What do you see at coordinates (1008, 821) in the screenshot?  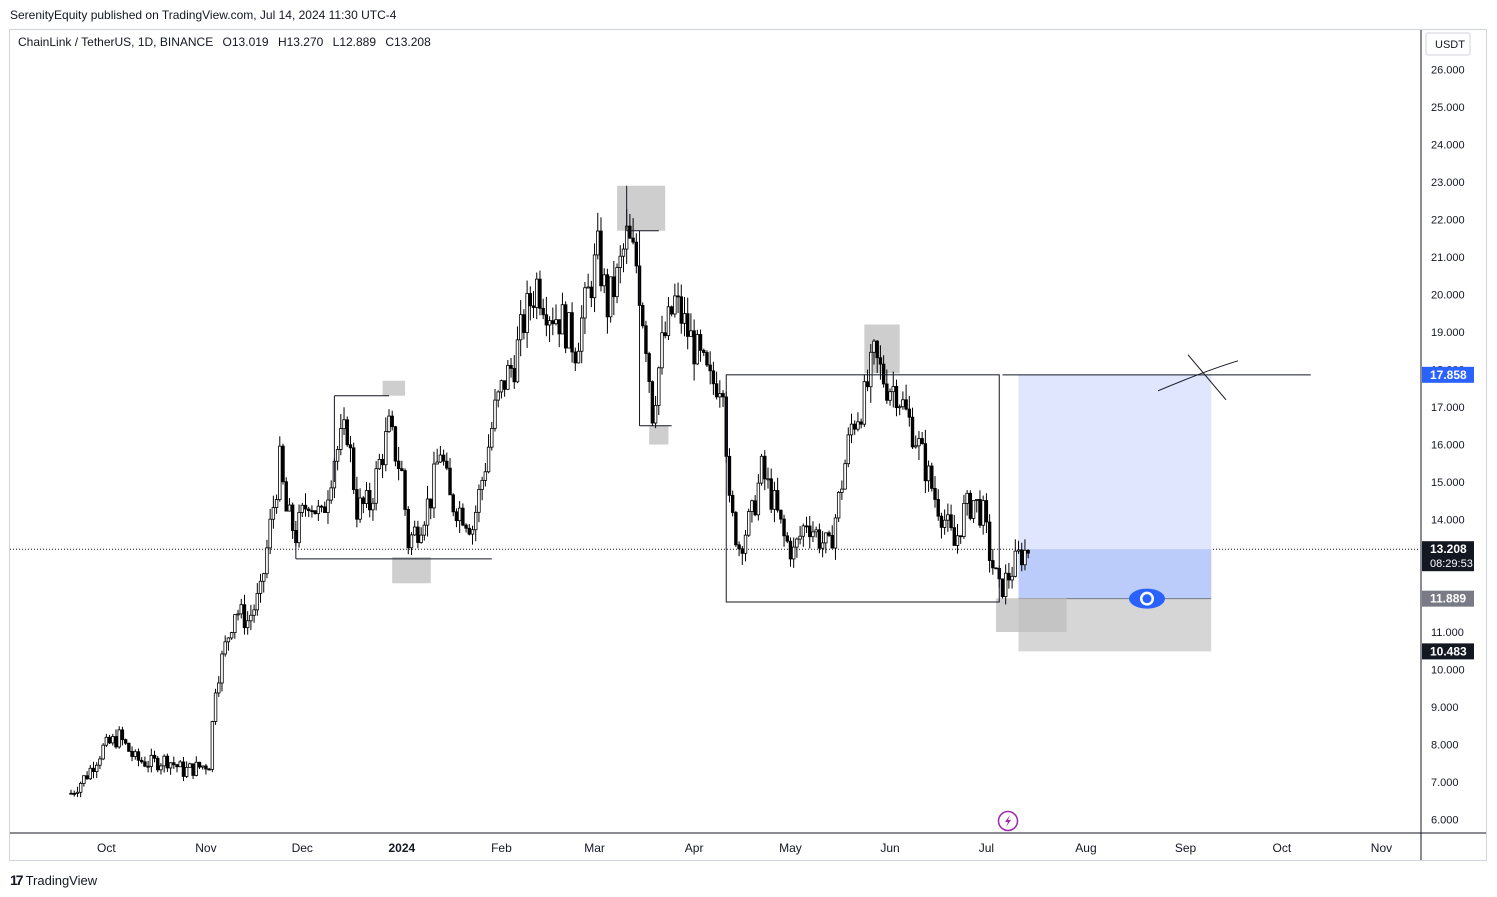 I see `lightning-icon` at bounding box center [1008, 821].